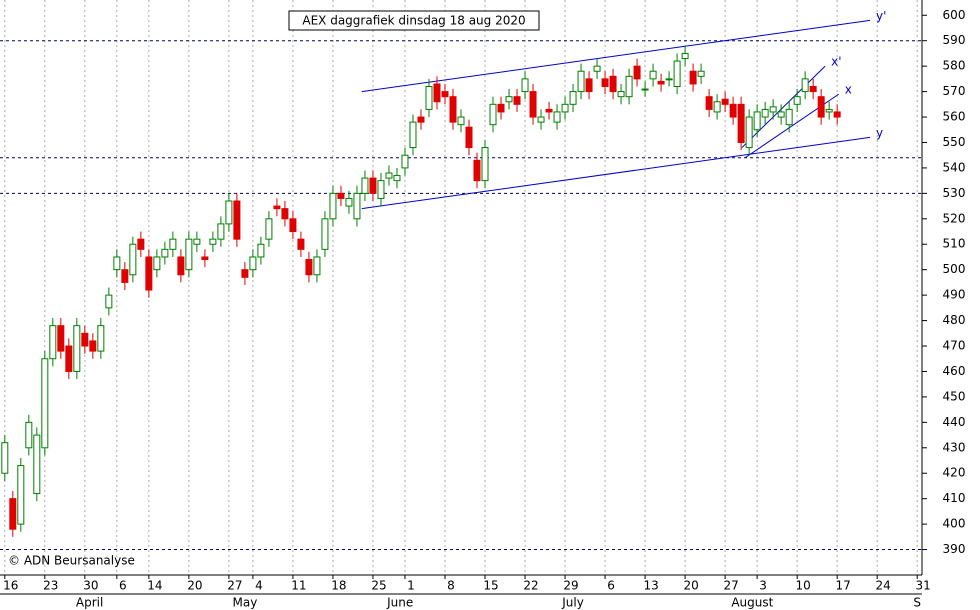  Describe the element at coordinates (954, 473) in the screenshot. I see `y-tick-label: 420` at that location.